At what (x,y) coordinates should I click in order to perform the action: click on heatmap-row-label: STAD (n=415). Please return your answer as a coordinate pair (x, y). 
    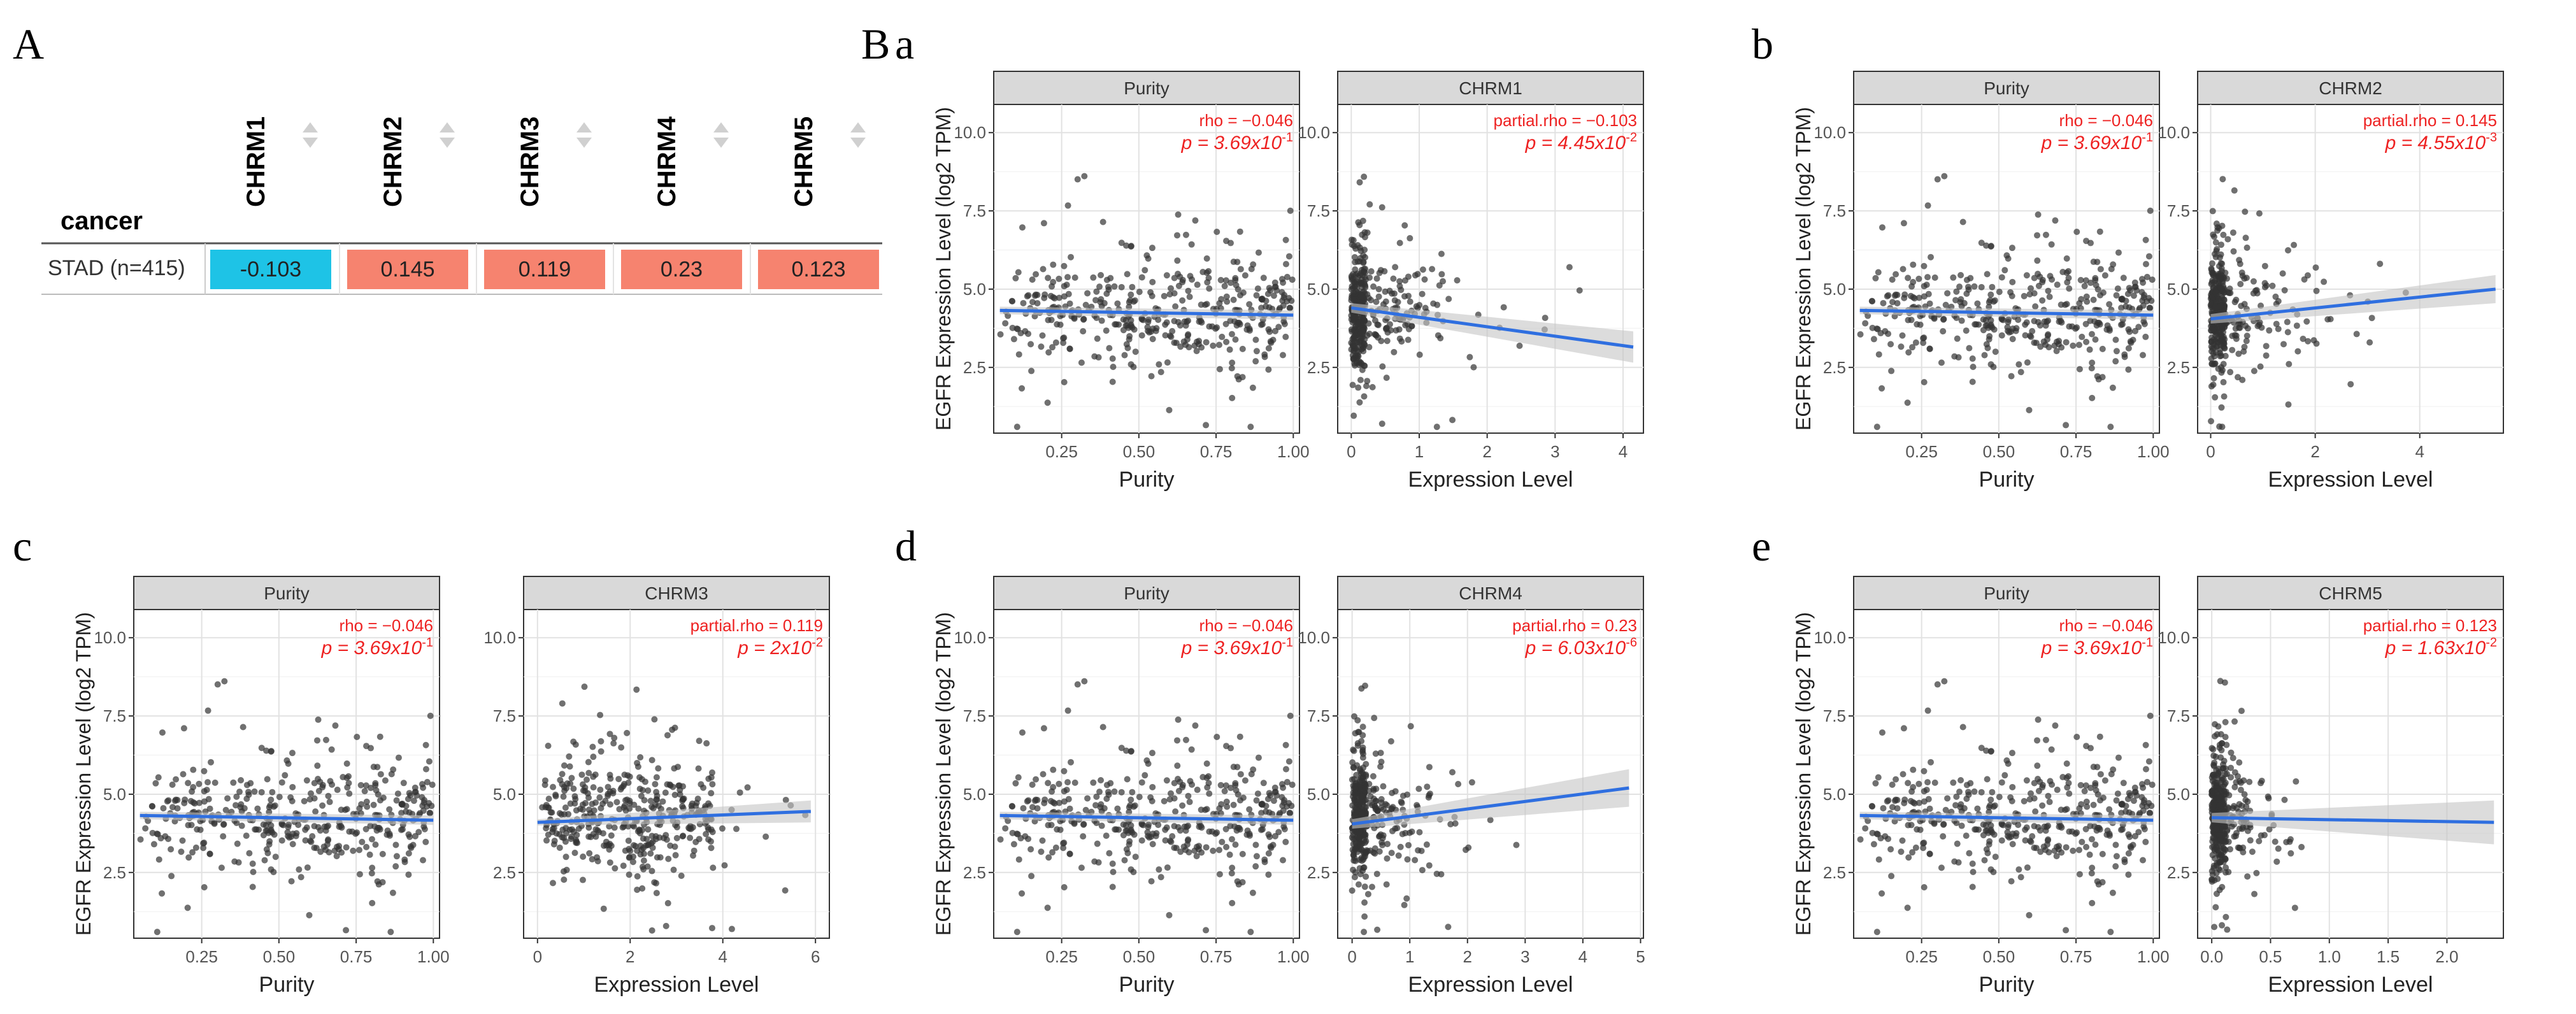
    Looking at the image, I should click on (117, 268).